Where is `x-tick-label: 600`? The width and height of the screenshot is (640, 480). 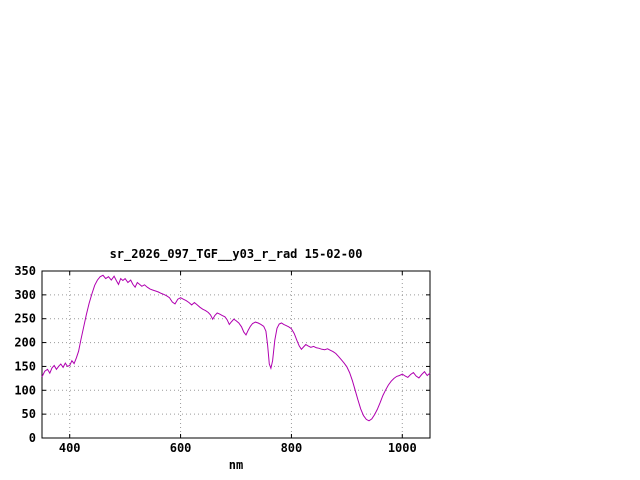
x-tick-label: 600 is located at coordinates (181, 448).